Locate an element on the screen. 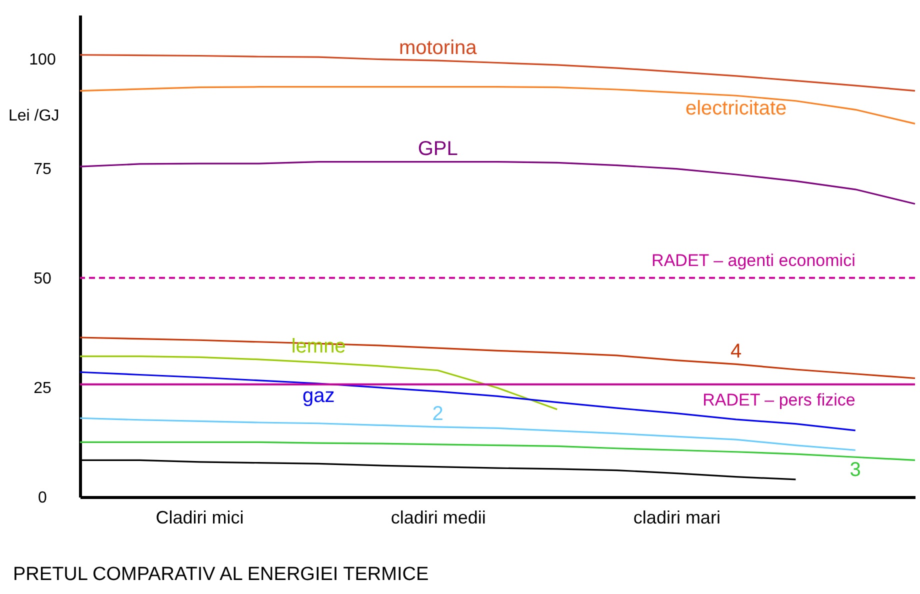 The height and width of the screenshot is (594, 920). y-tick-label: 50 is located at coordinates (43, 279).